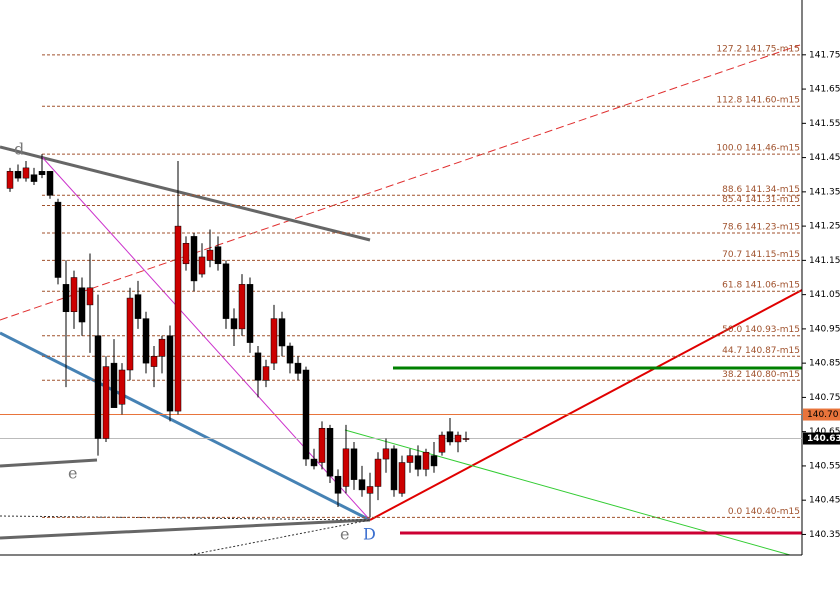  What do you see at coordinates (824, 398) in the screenshot?
I see `y-tick-label: 140.75` at bounding box center [824, 398].